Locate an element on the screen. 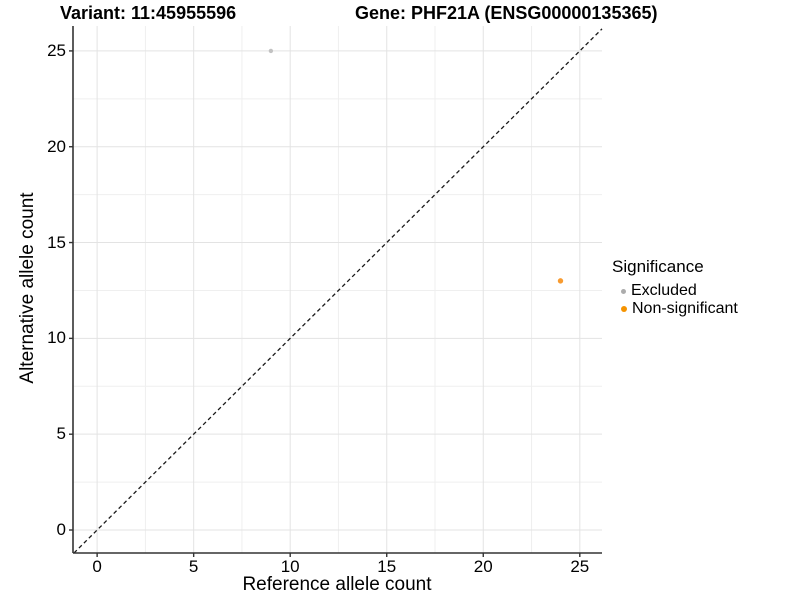 Image resolution: width=800 pixels, height=600 pixels. x-tick-label: 0 is located at coordinates (97, 566).